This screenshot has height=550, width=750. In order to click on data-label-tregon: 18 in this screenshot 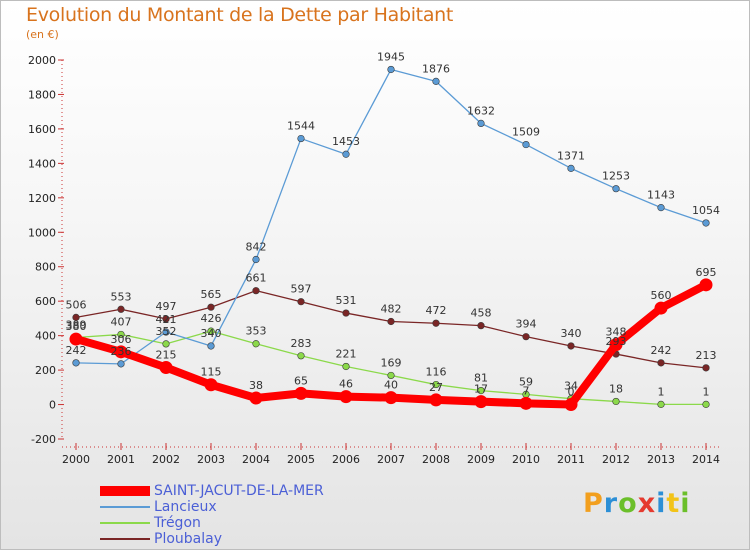, I will do `click(616, 388)`.